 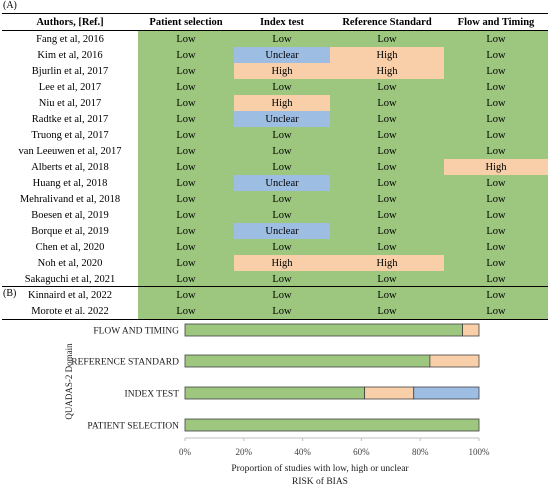 What do you see at coordinates (70, 71) in the screenshot?
I see `author-cell: Bjurlin et al, 2017` at bounding box center [70, 71].